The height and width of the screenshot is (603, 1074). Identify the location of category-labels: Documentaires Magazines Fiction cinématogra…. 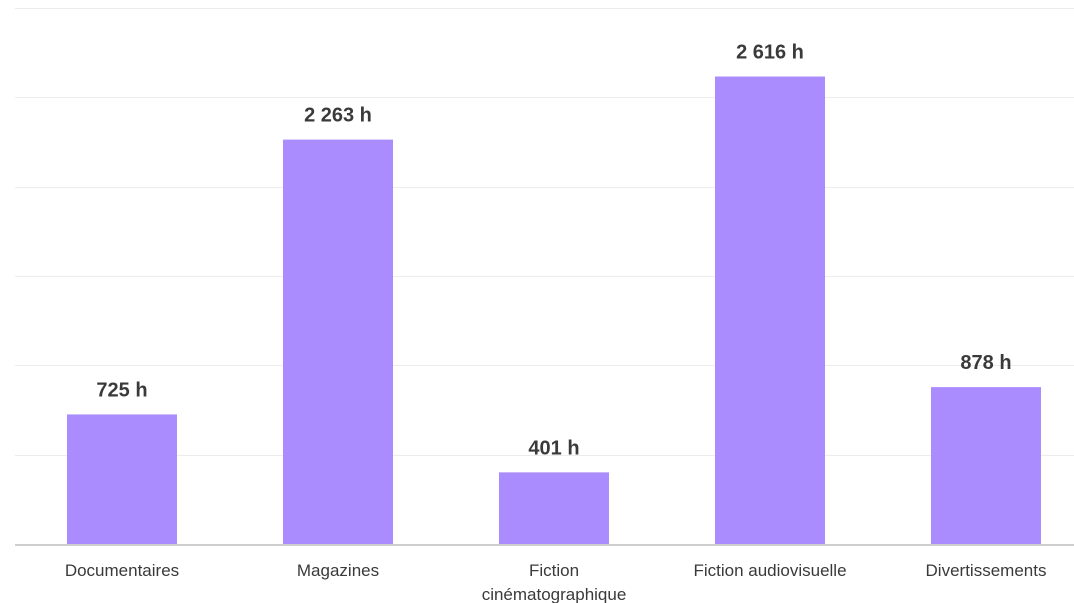
(556, 582).